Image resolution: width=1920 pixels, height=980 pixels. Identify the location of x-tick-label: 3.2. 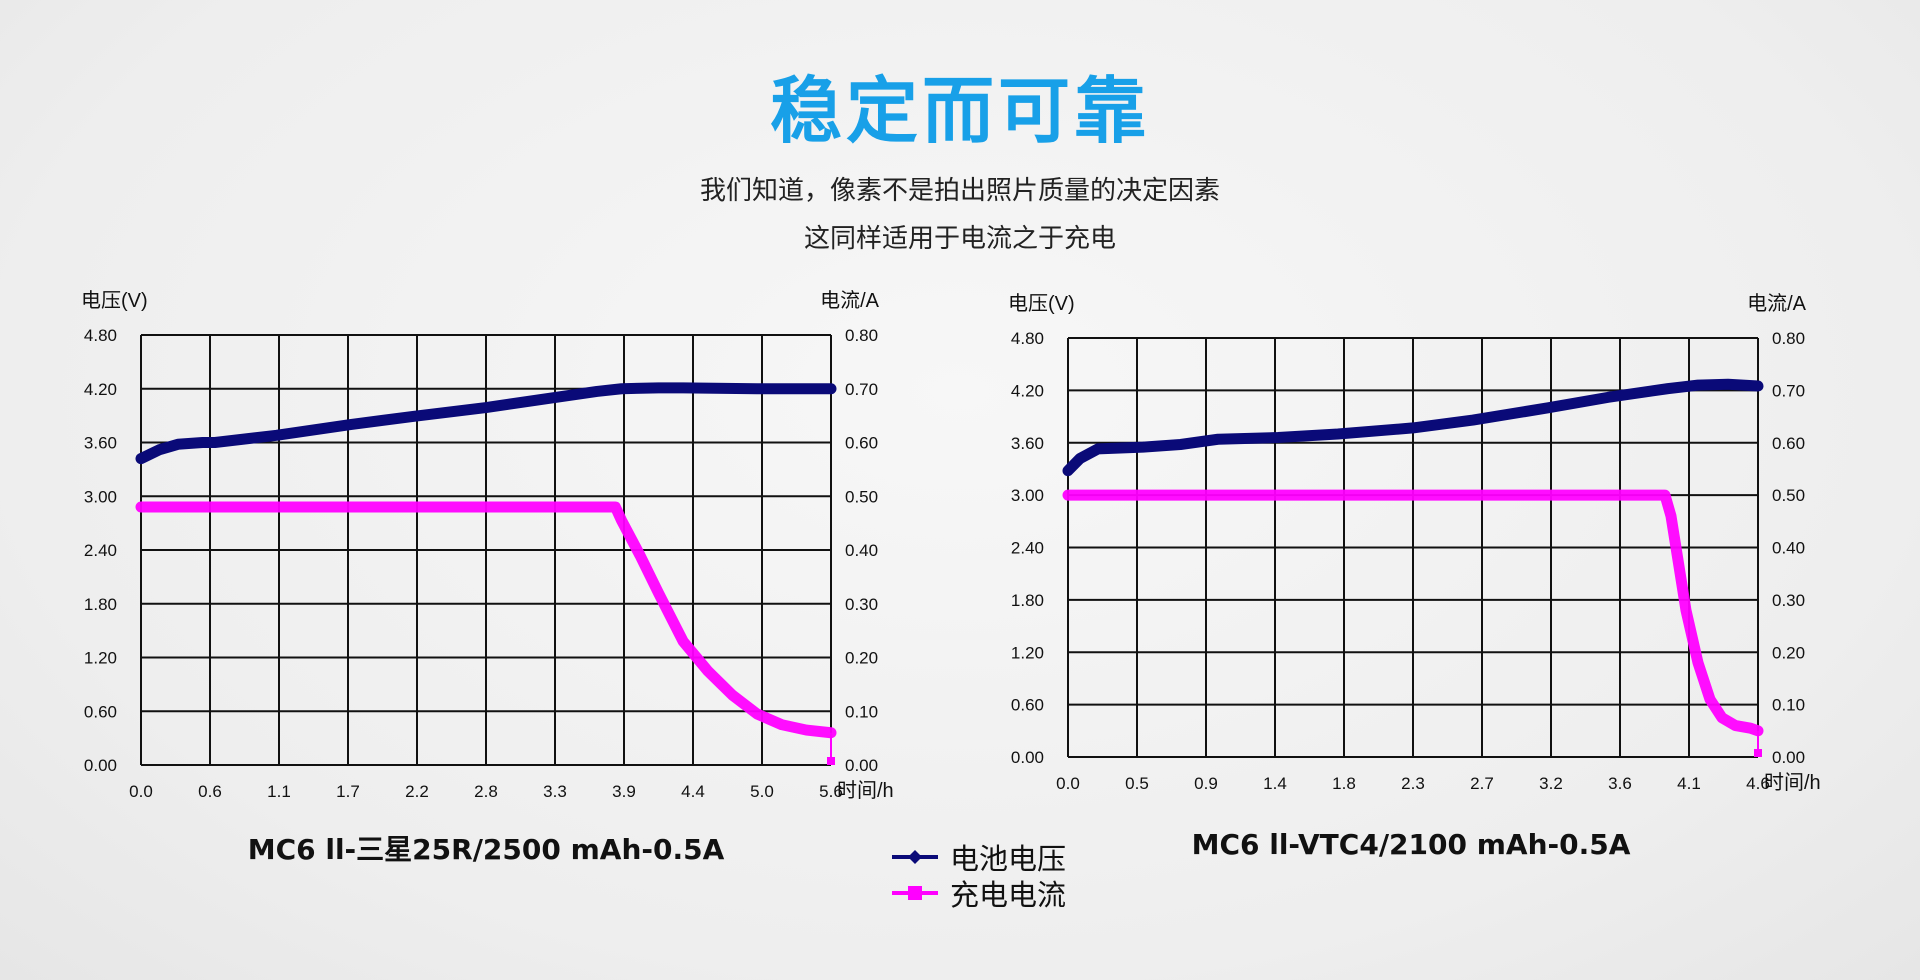
(1551, 783).